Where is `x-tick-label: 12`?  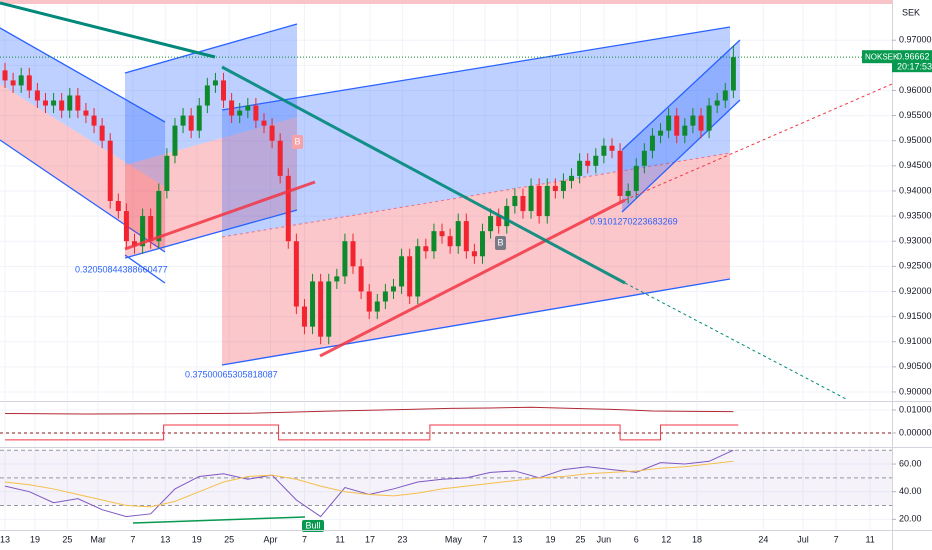 x-tick-label: 12 is located at coordinates (666, 539).